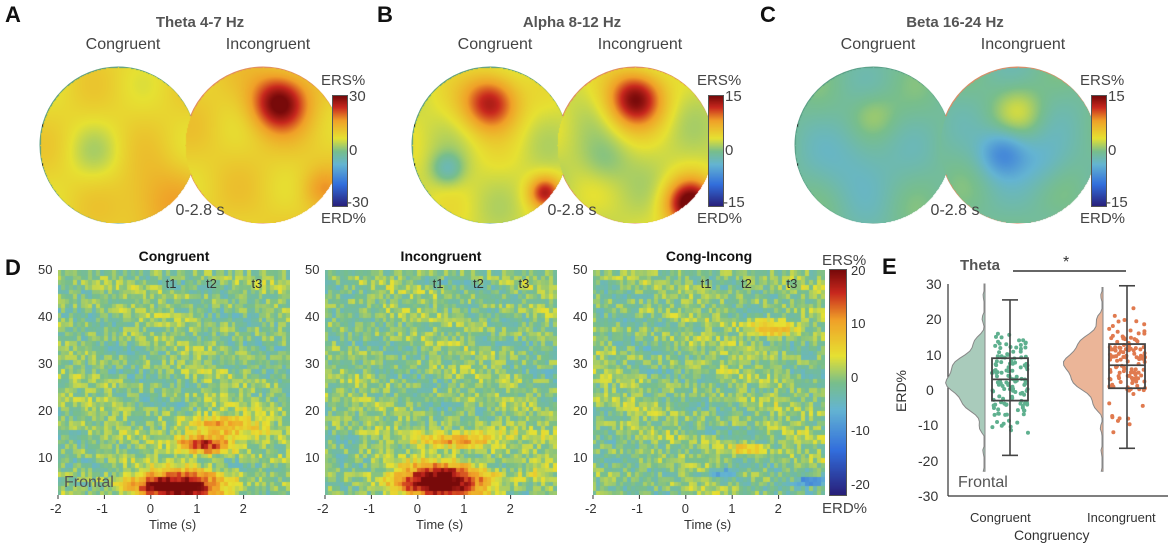 The image size is (1169, 546). I want to click on colorbar-tick: 20, so click(858, 270).